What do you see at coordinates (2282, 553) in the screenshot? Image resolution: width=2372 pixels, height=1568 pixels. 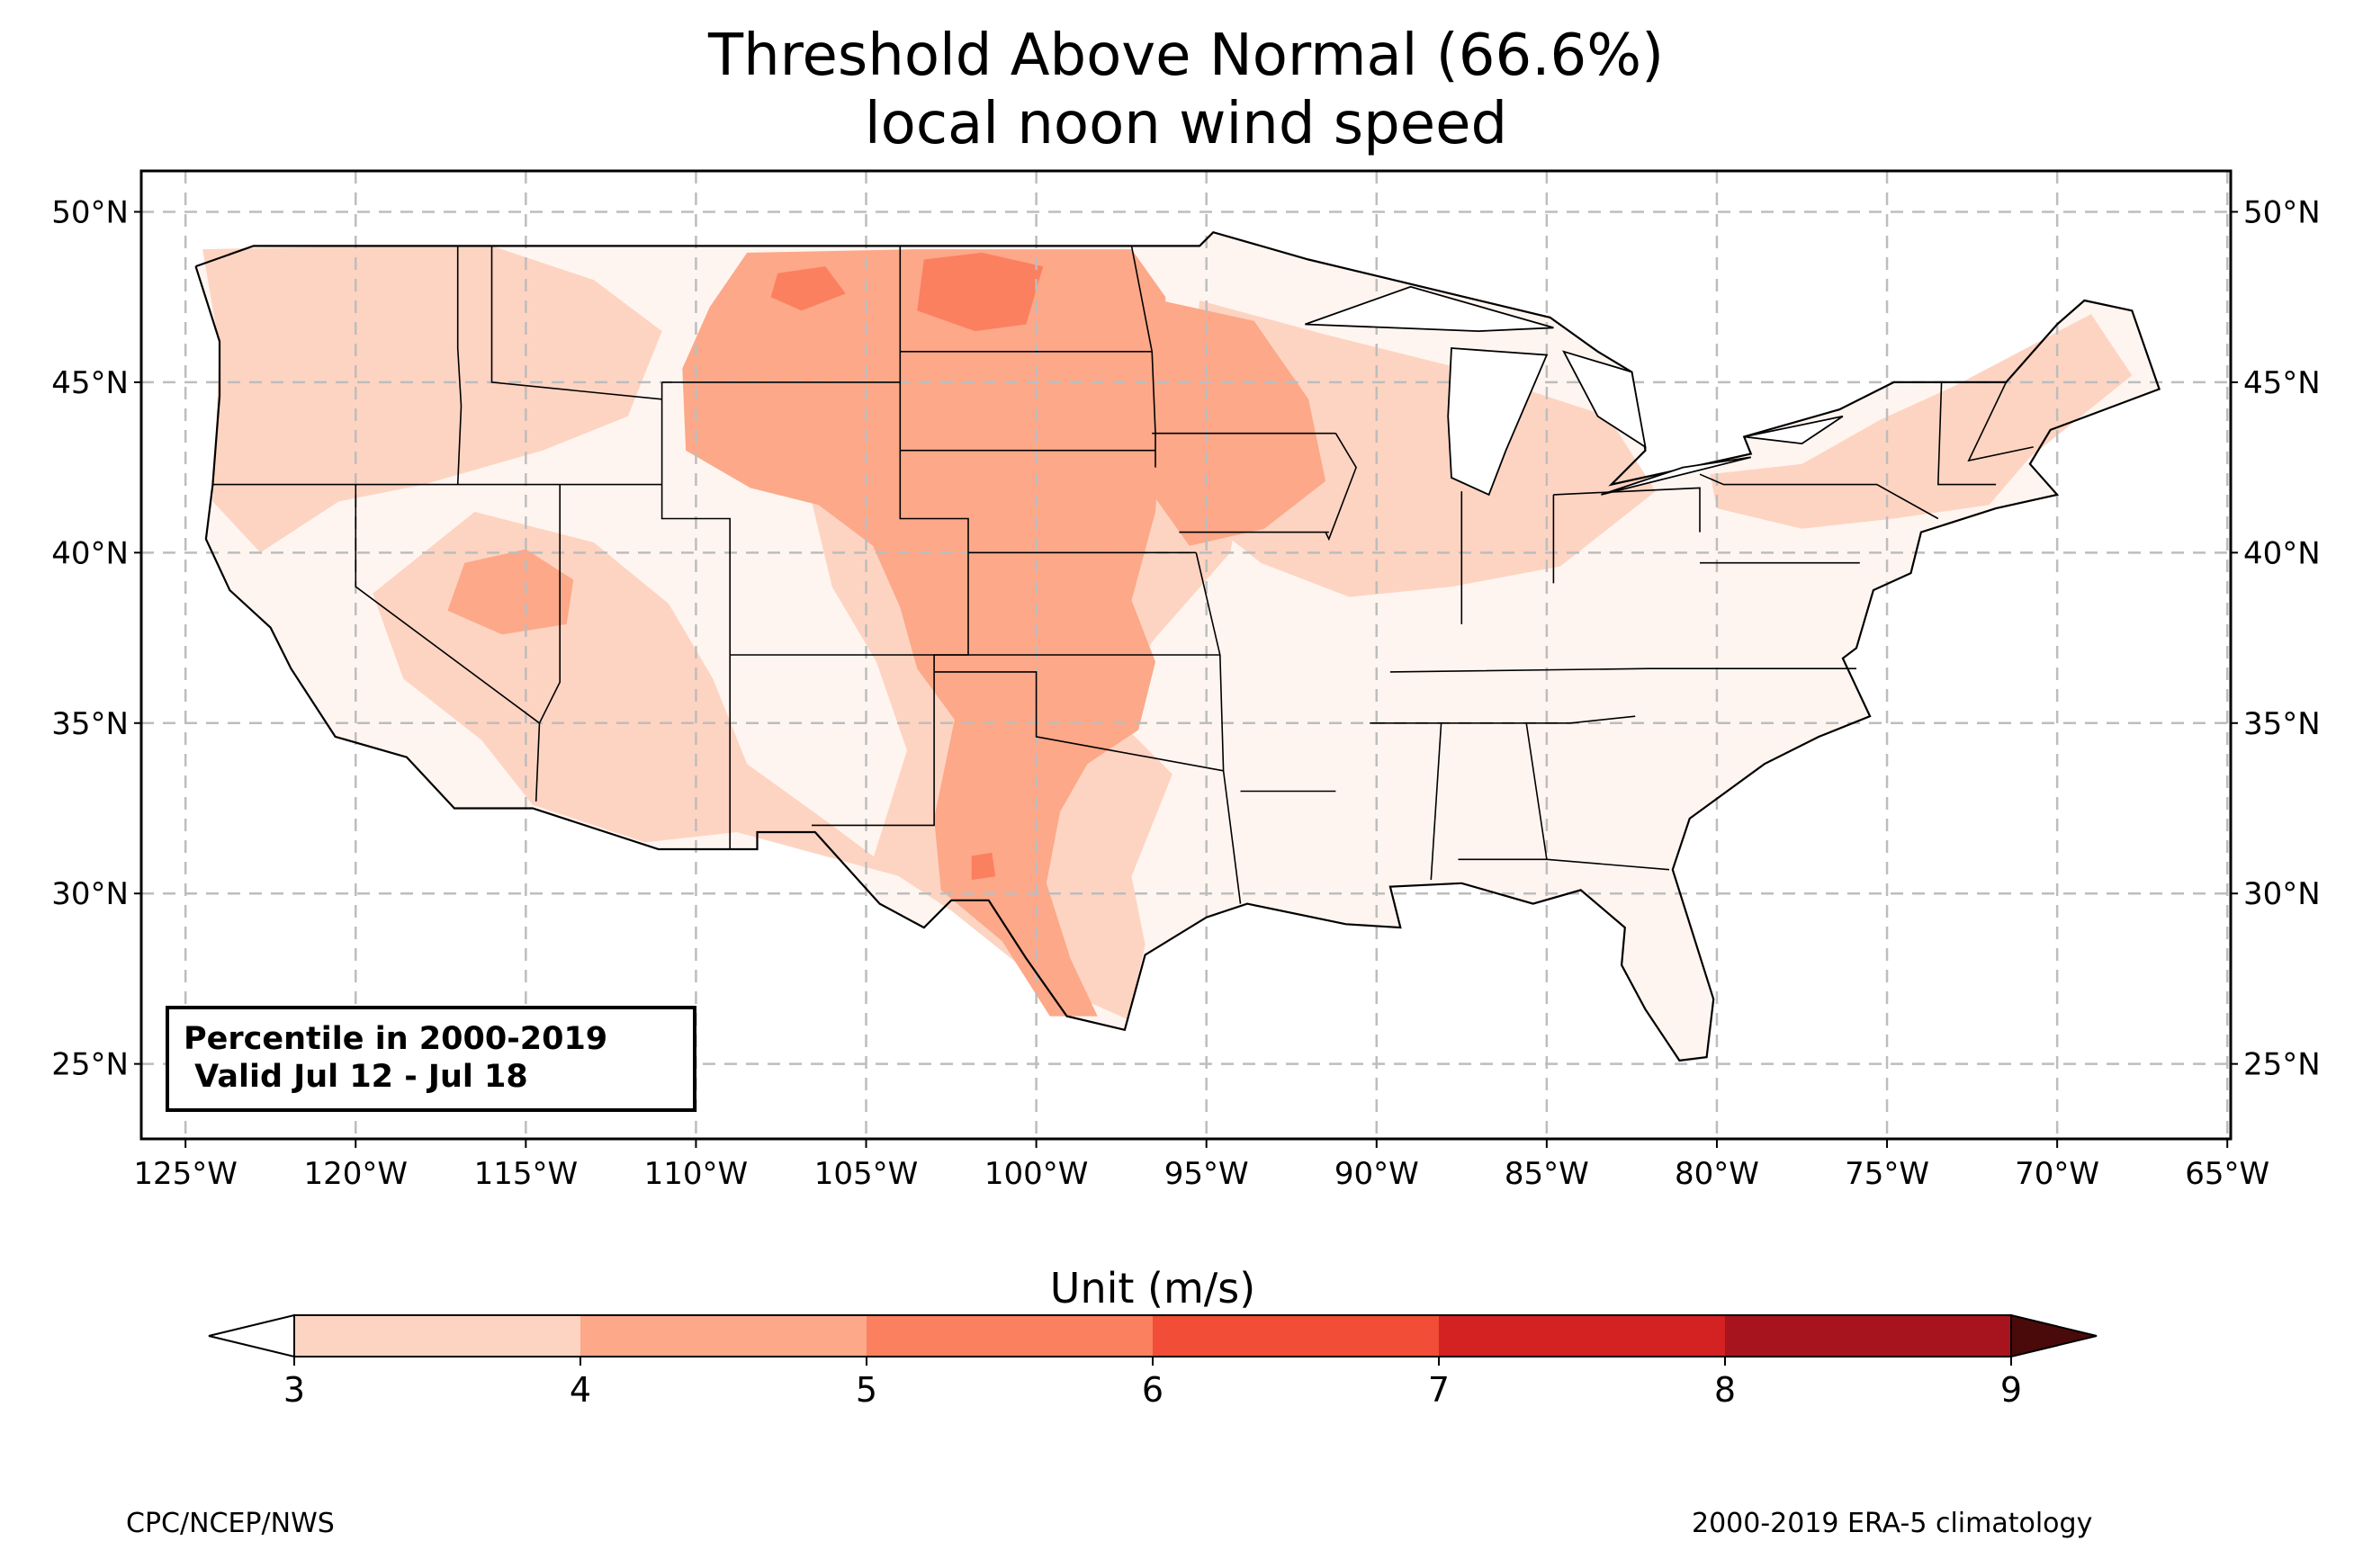 I see `latitude-tick-label-right: 40°N` at bounding box center [2282, 553].